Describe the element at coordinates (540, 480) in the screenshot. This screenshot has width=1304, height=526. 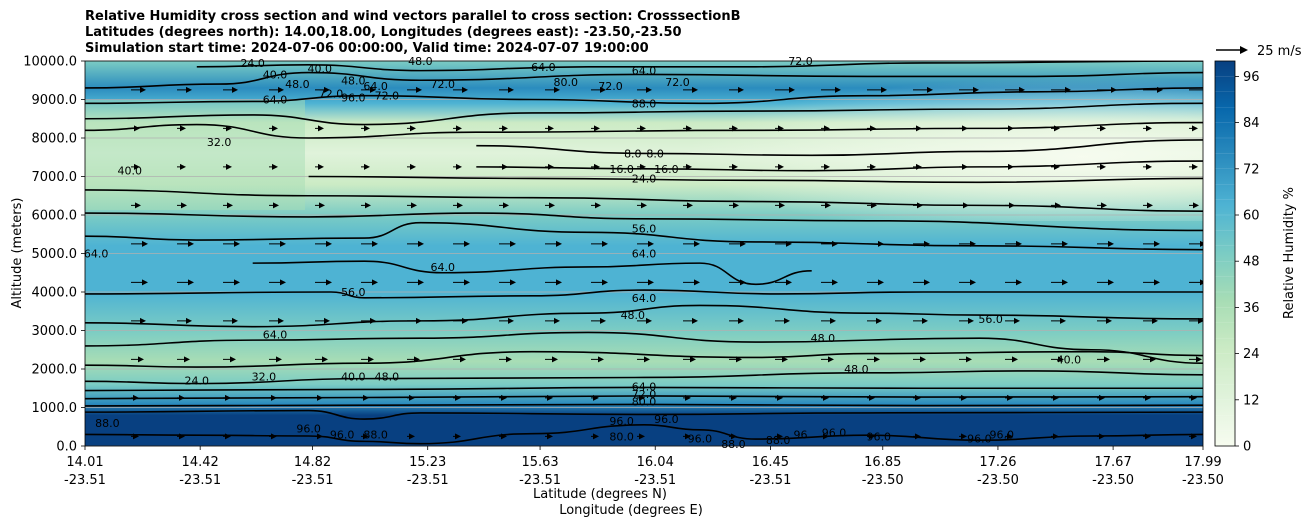
I see `x-tick-label-lon: -23.51` at that location.